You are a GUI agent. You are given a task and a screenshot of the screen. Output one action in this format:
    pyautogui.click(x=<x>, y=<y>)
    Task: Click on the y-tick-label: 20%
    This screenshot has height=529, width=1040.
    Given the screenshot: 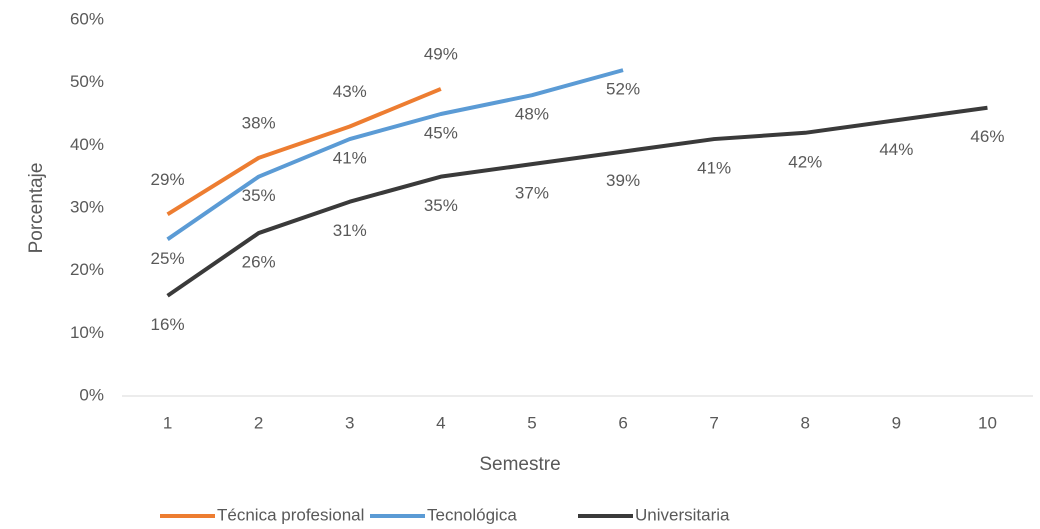 What is the action you would take?
    pyautogui.click(x=87, y=269)
    